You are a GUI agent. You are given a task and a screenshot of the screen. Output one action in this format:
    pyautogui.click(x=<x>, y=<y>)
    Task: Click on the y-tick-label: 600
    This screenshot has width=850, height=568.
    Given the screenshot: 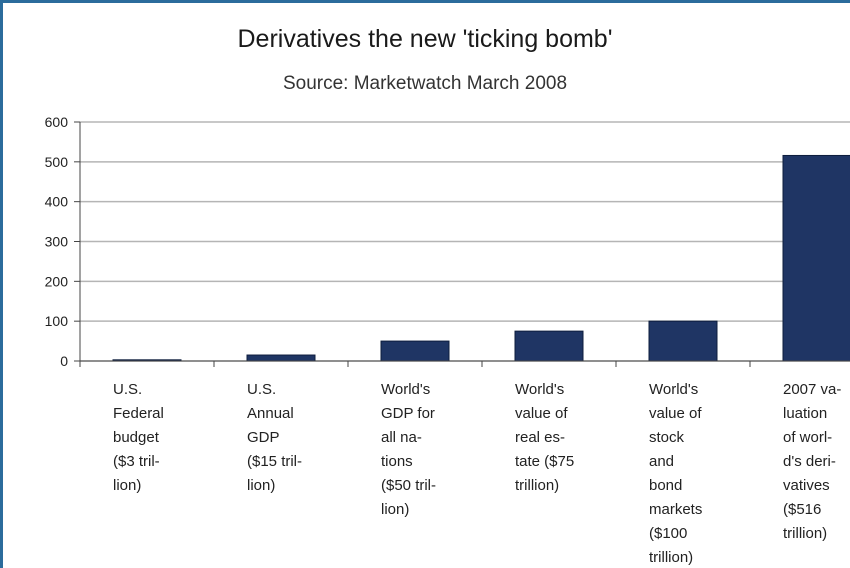 What is the action you would take?
    pyautogui.click(x=57, y=122)
    